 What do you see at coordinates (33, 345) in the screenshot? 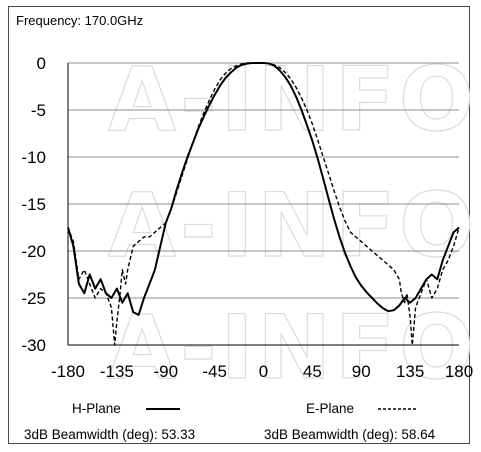
I see `y-tick-label: -30` at bounding box center [33, 345].